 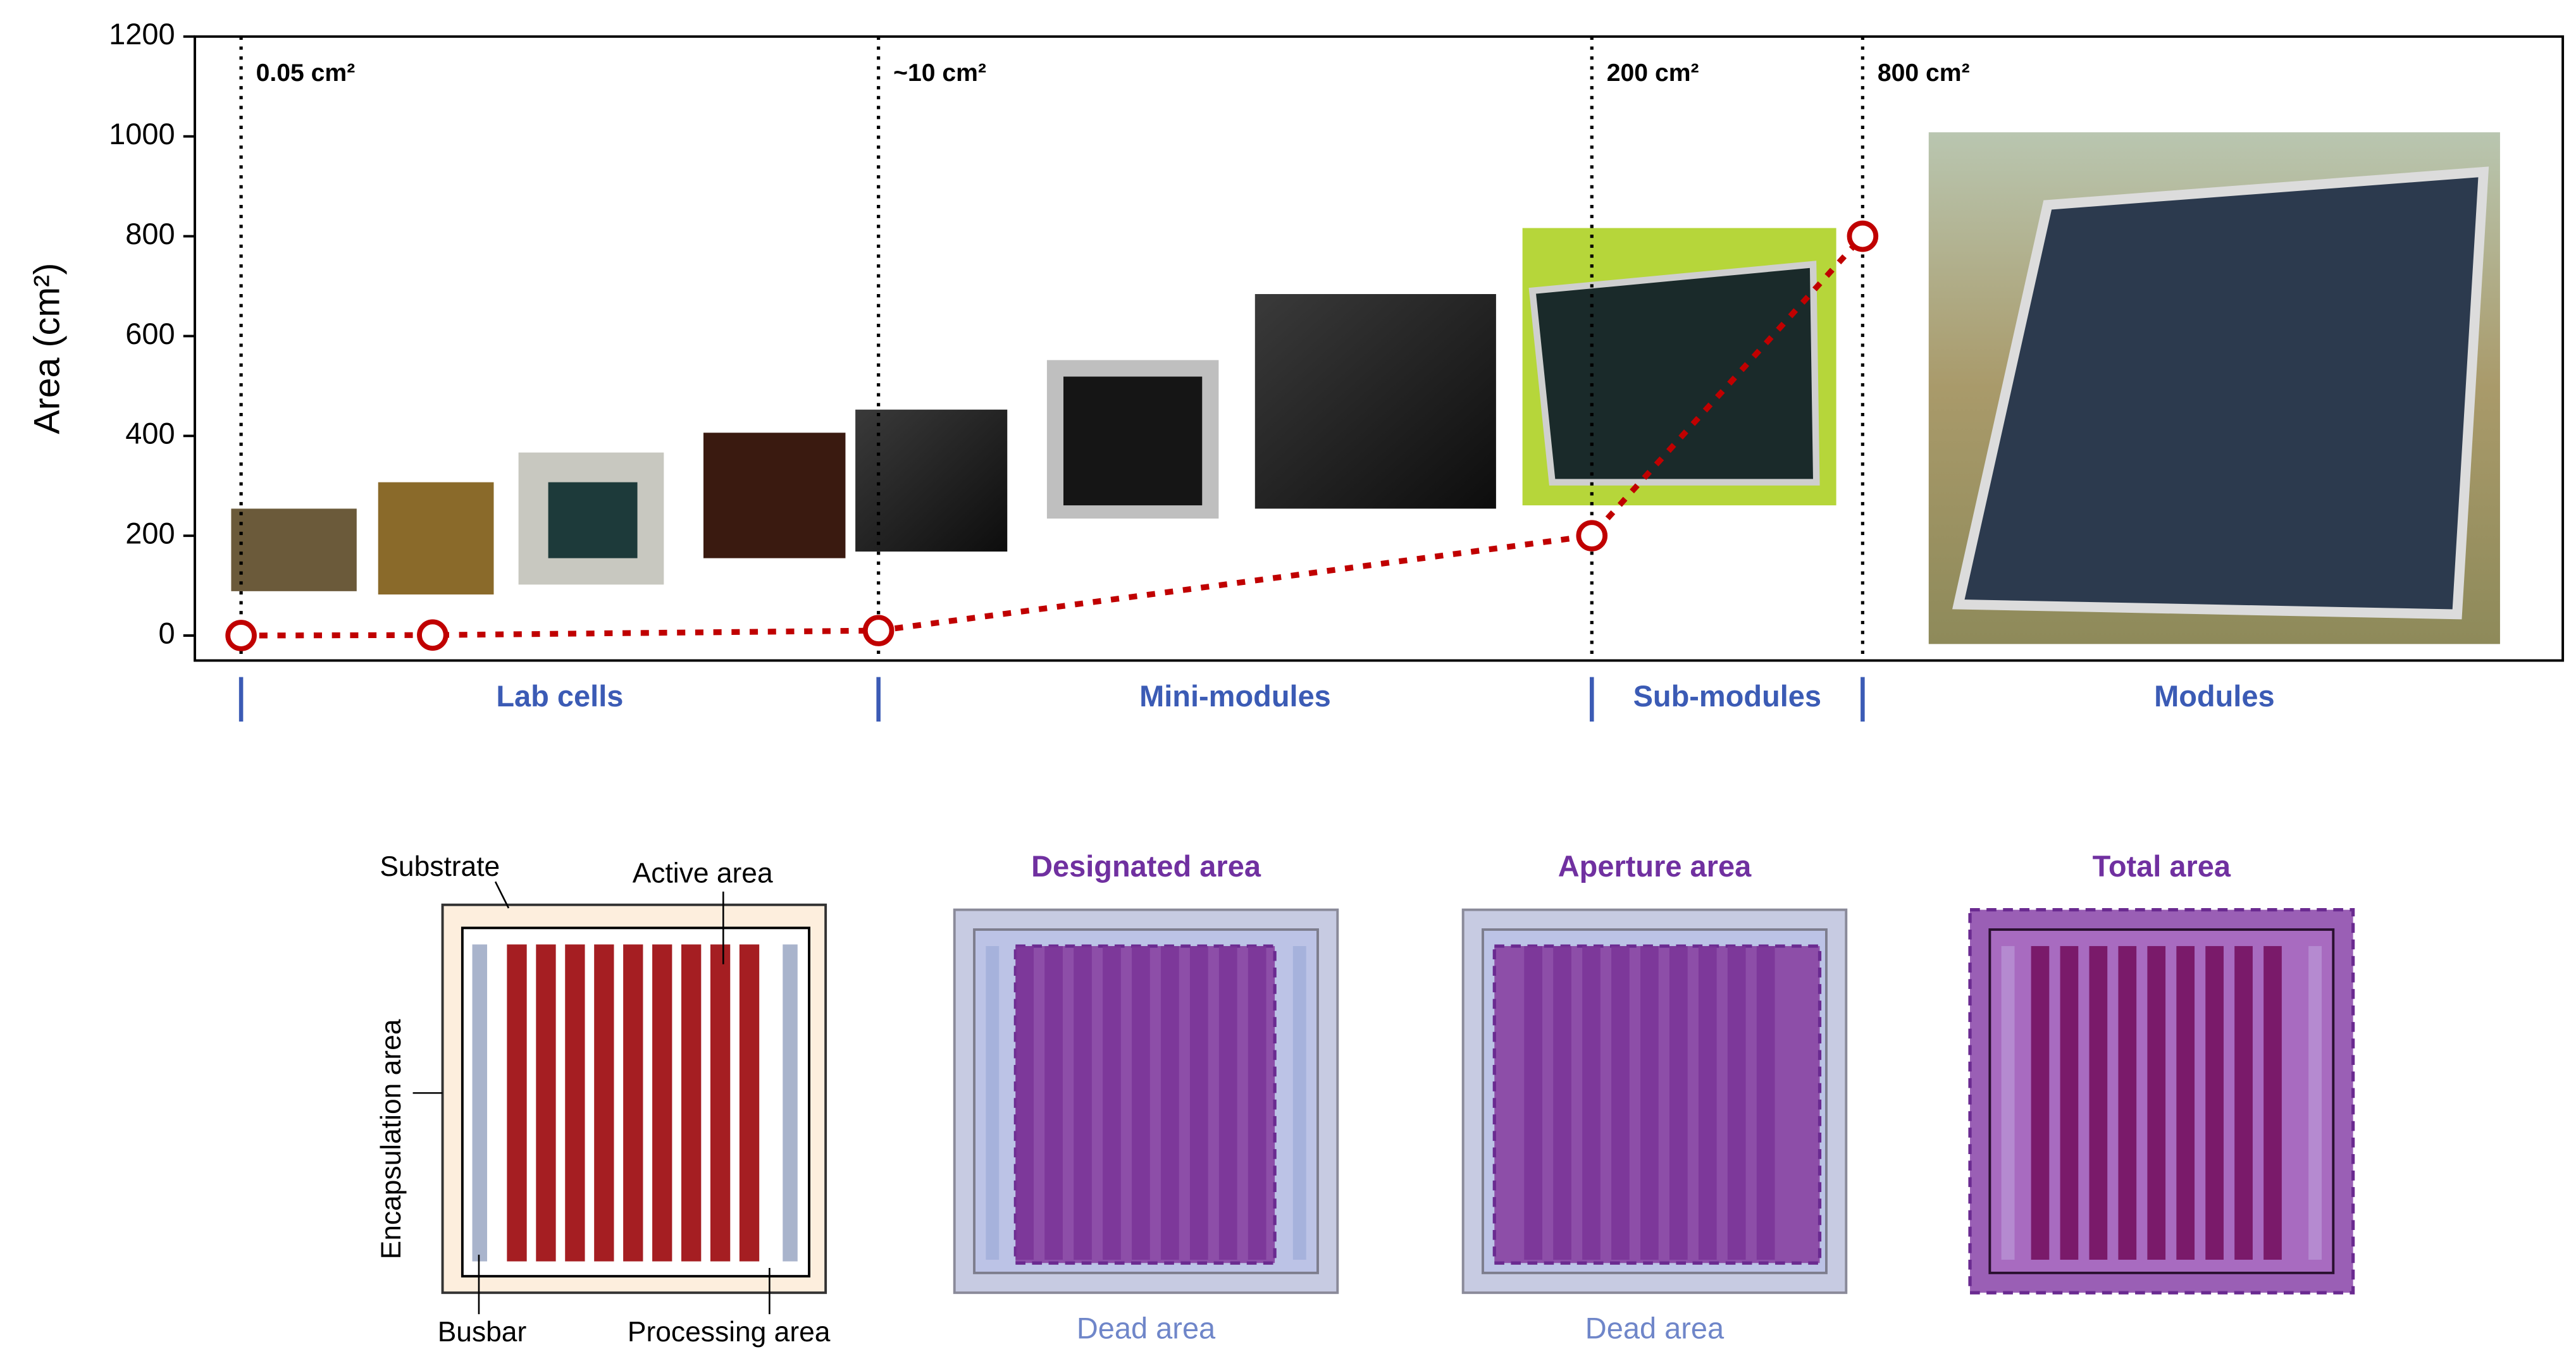 What do you see at coordinates (2162, 866) in the screenshot?
I see `panel-title: Total area` at bounding box center [2162, 866].